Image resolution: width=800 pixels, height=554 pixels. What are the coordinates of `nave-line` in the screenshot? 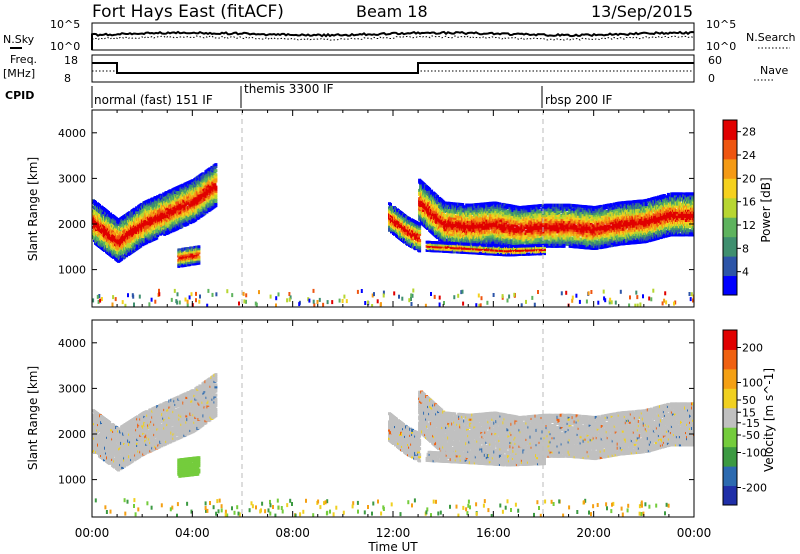 It's located at (393, 72).